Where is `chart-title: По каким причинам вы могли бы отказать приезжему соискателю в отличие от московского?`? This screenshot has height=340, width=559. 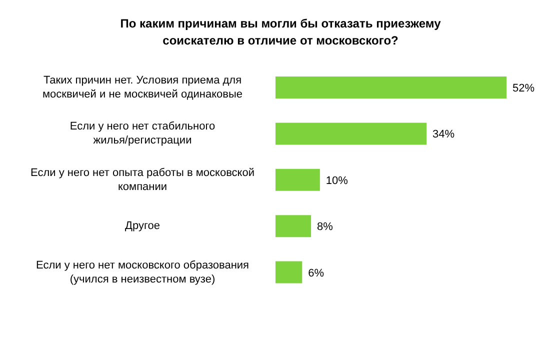 chart-title: По каким причинам вы могли бы отказать приезжему соискателю в отличие от московского? is located at coordinates (281, 32).